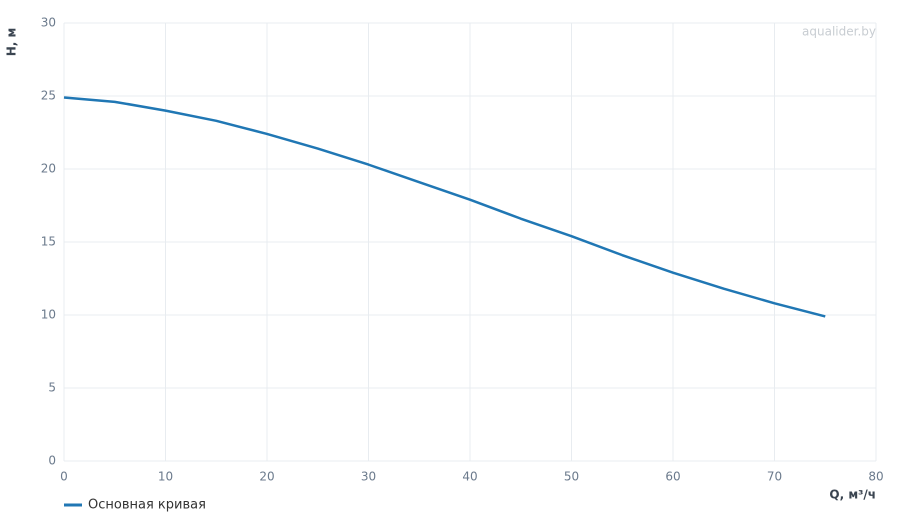  Describe the element at coordinates (48, 23) in the screenshot. I see `y-tick-label: 30` at that location.